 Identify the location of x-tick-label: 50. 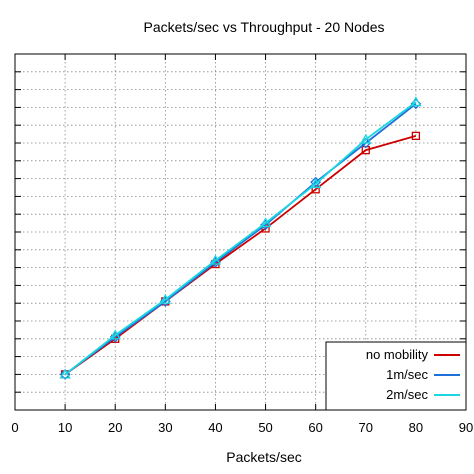
(265, 427).